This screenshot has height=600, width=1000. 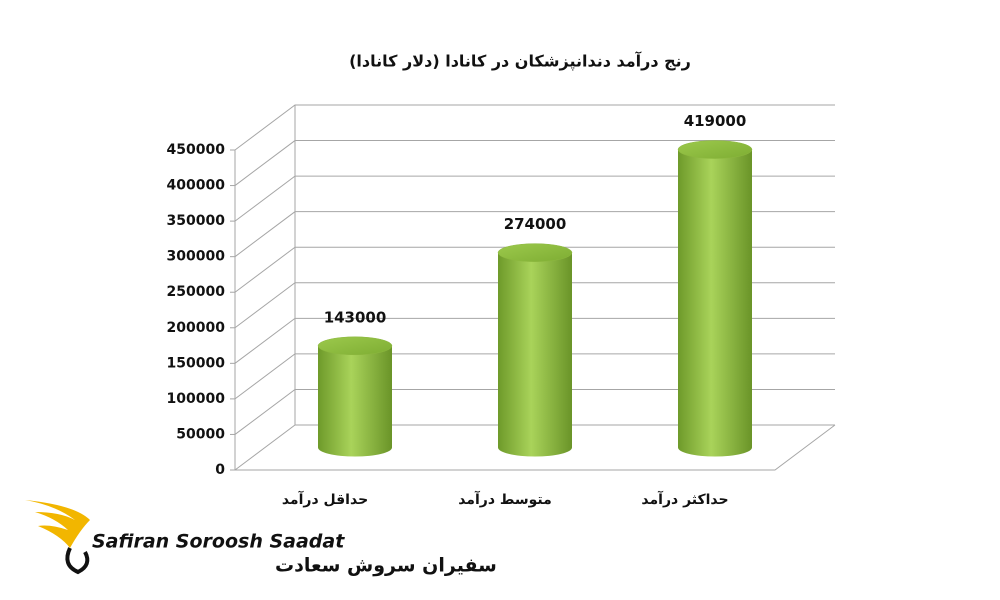 I want to click on y-tick-label: 0, so click(x=220, y=470).